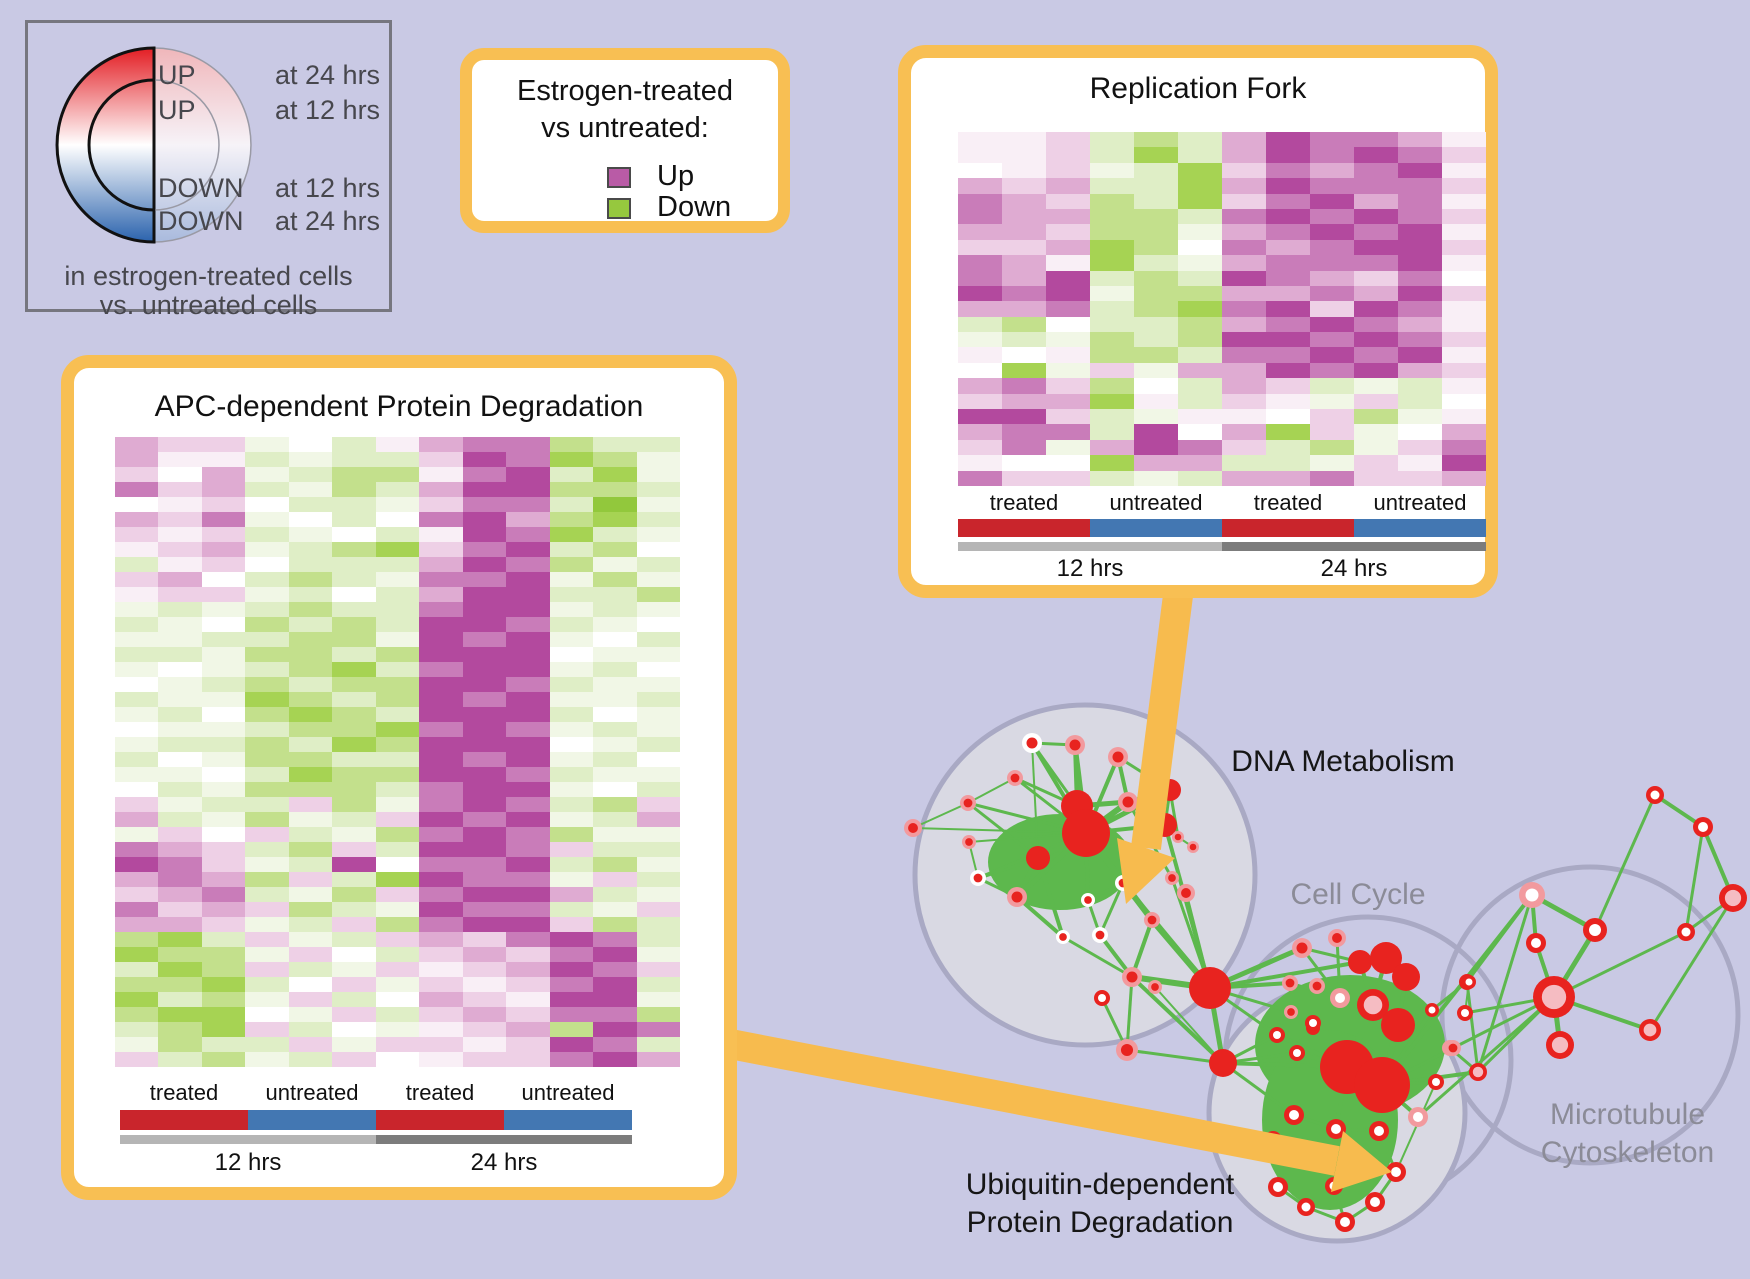  What do you see at coordinates (1198, 88) in the screenshot?
I see `replication-fork-title: Replication Fork` at bounding box center [1198, 88].